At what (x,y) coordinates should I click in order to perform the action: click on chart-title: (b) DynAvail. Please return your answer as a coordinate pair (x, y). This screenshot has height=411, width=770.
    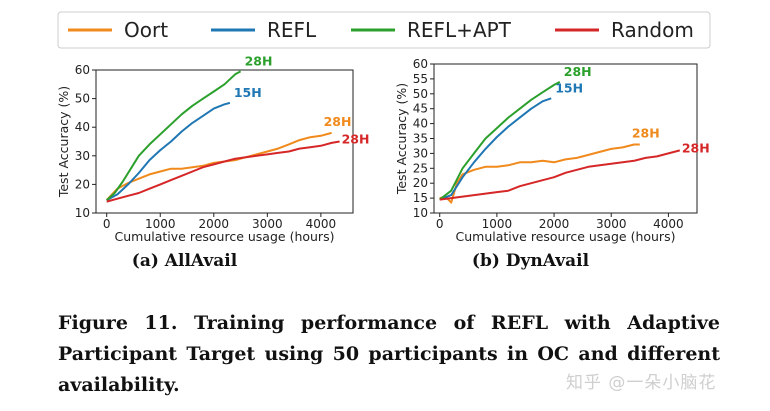
    Looking at the image, I should click on (531, 261).